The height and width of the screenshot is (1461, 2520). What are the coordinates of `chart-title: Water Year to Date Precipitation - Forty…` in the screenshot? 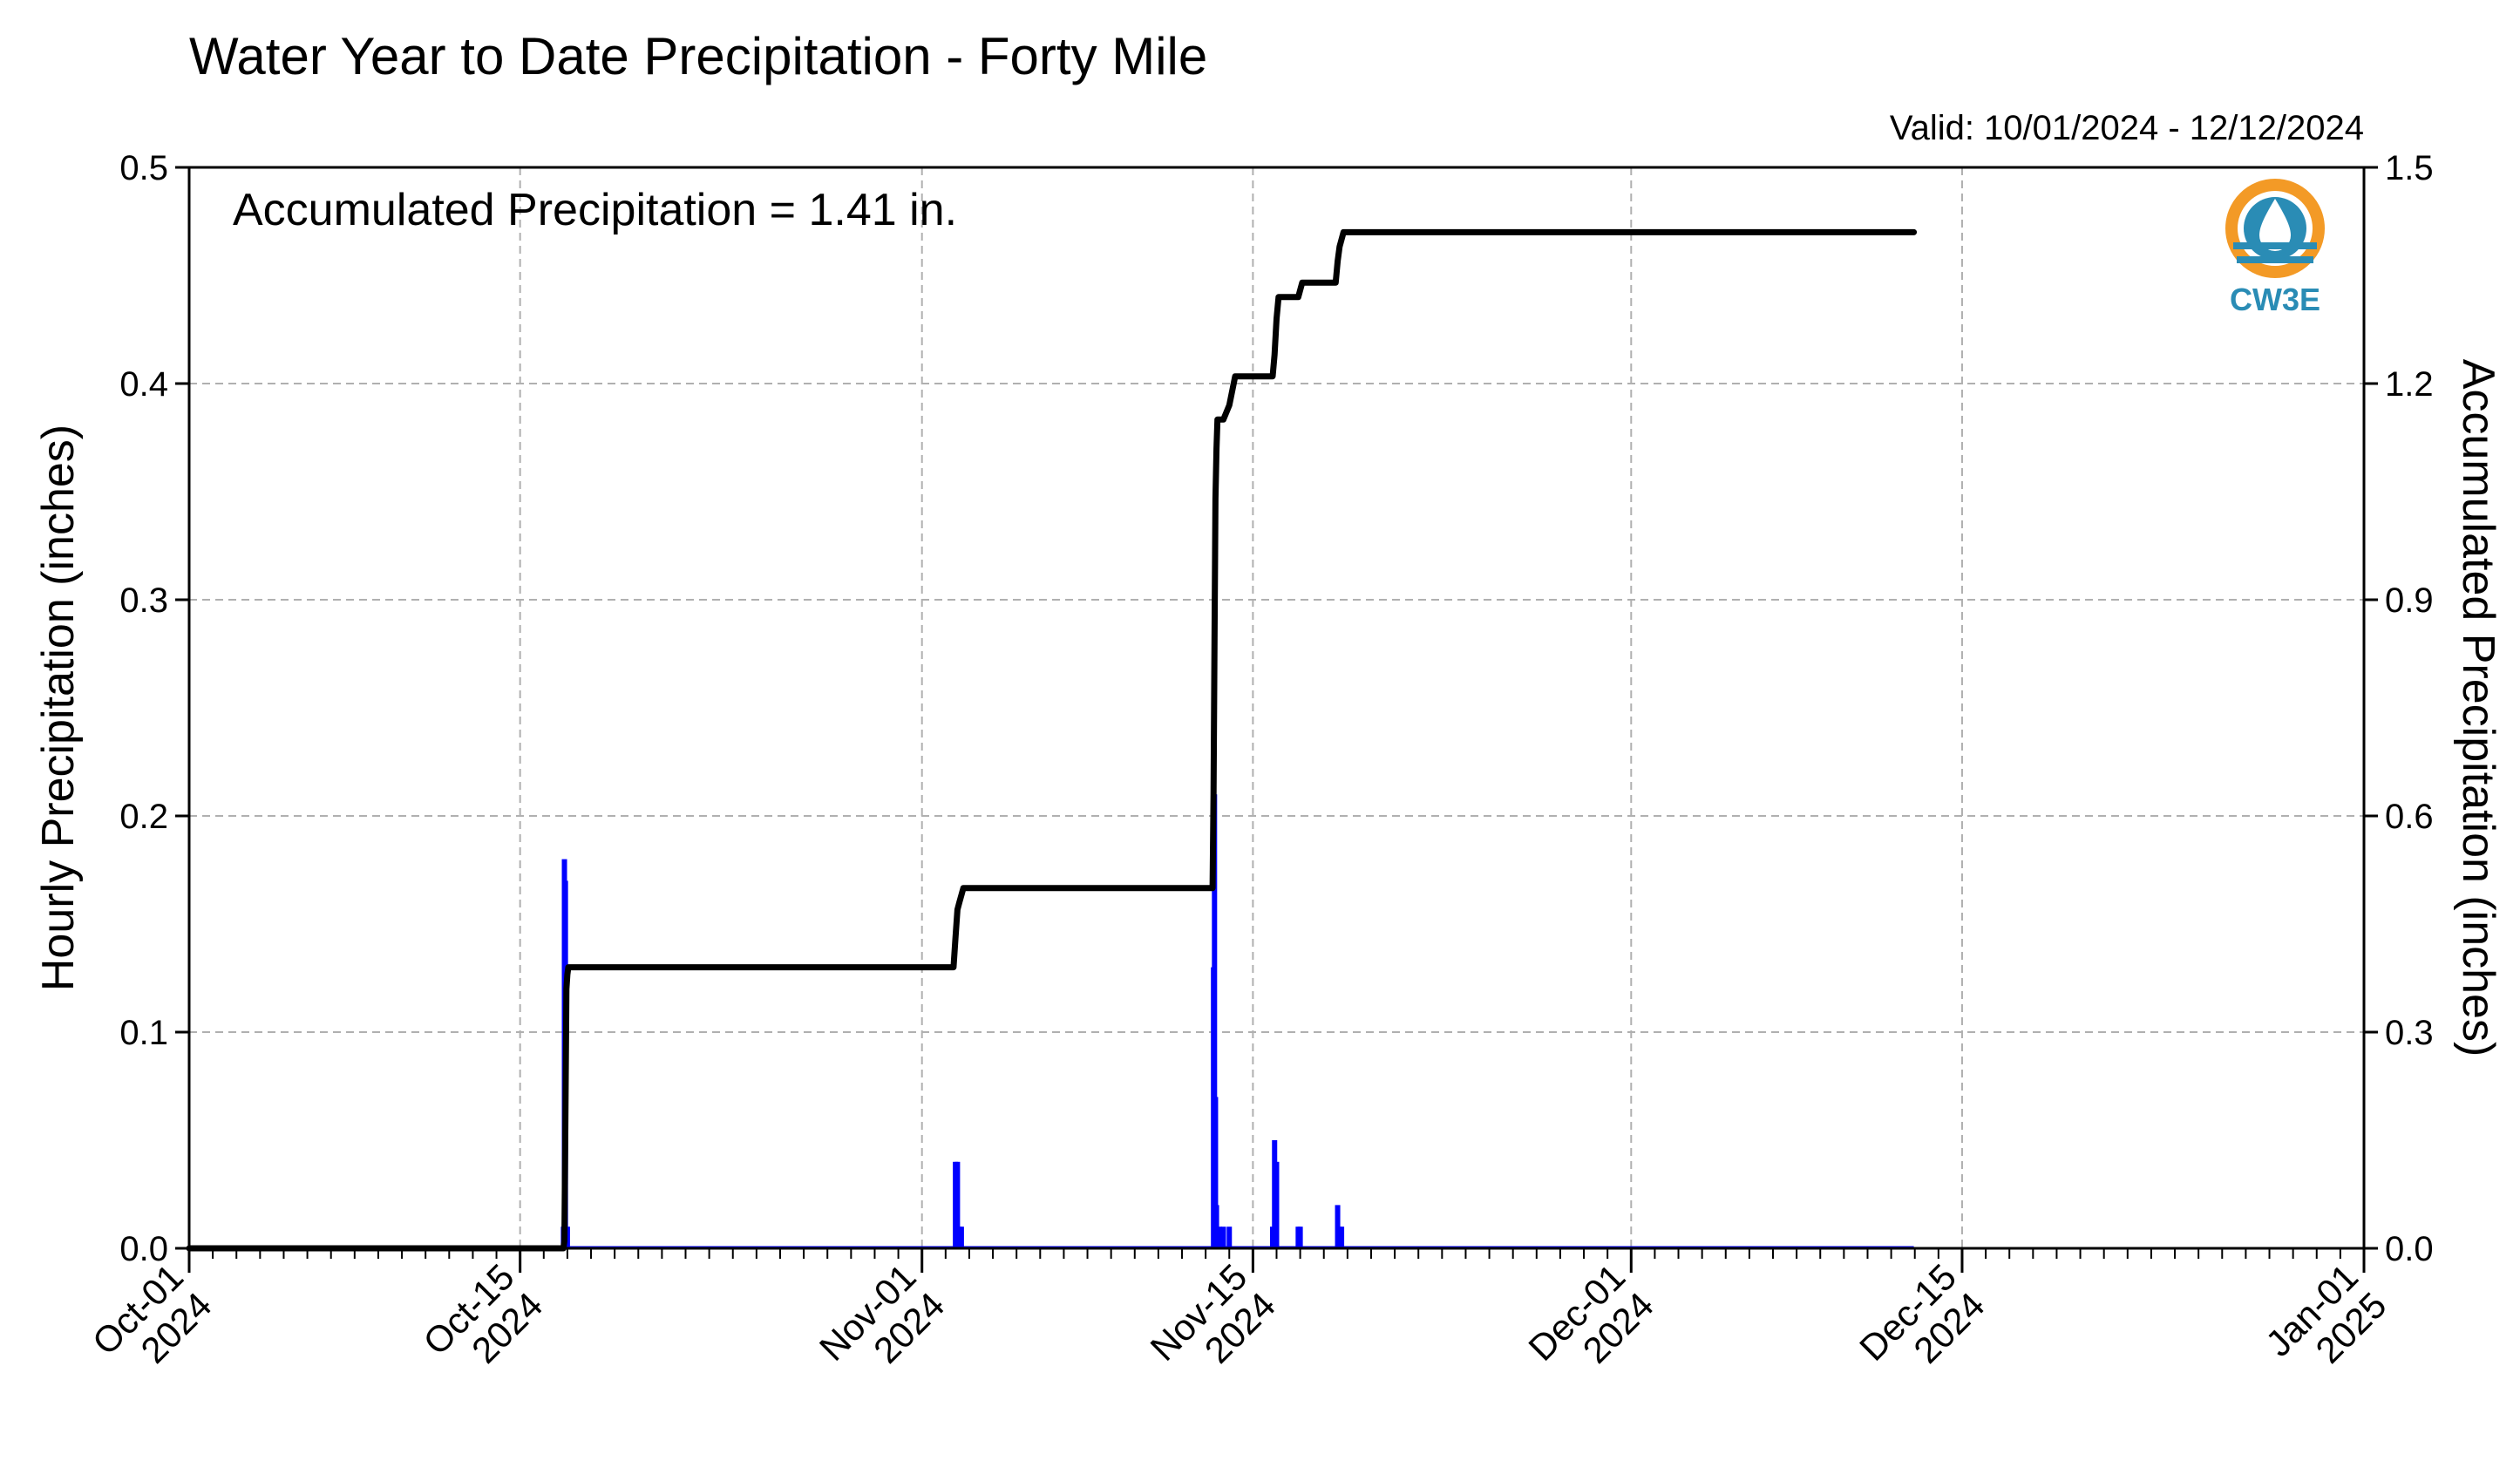 It's located at (698, 56).